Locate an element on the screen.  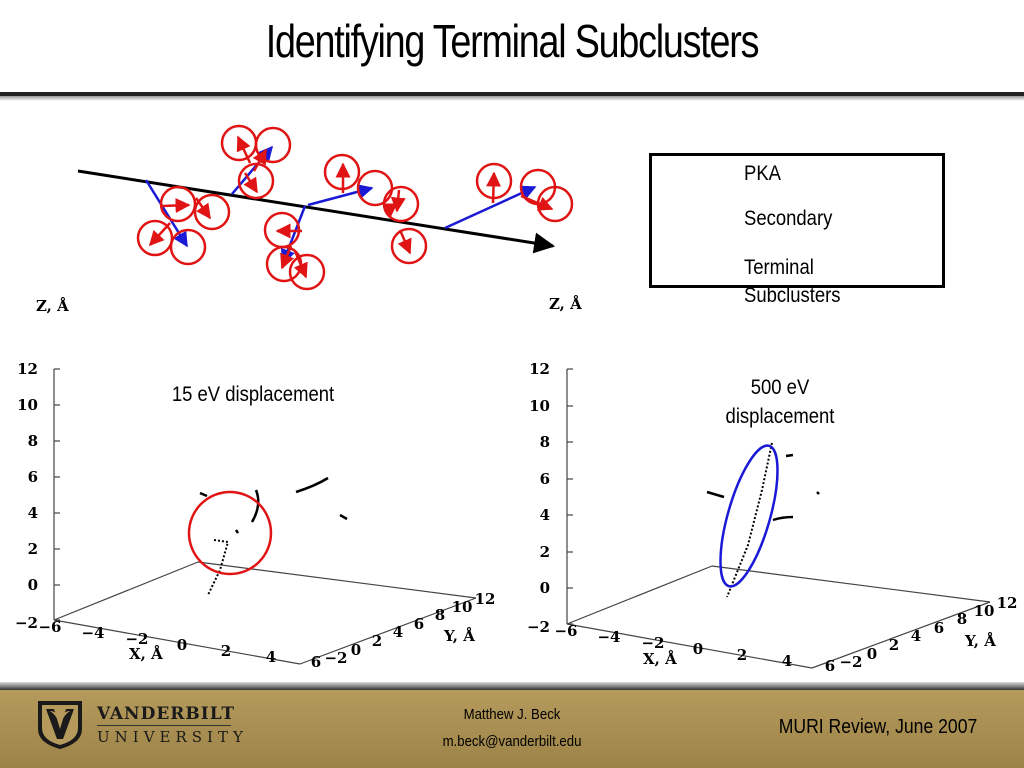
left-plot-annotation: 15 eV displacement is located at coordinates (253, 394).